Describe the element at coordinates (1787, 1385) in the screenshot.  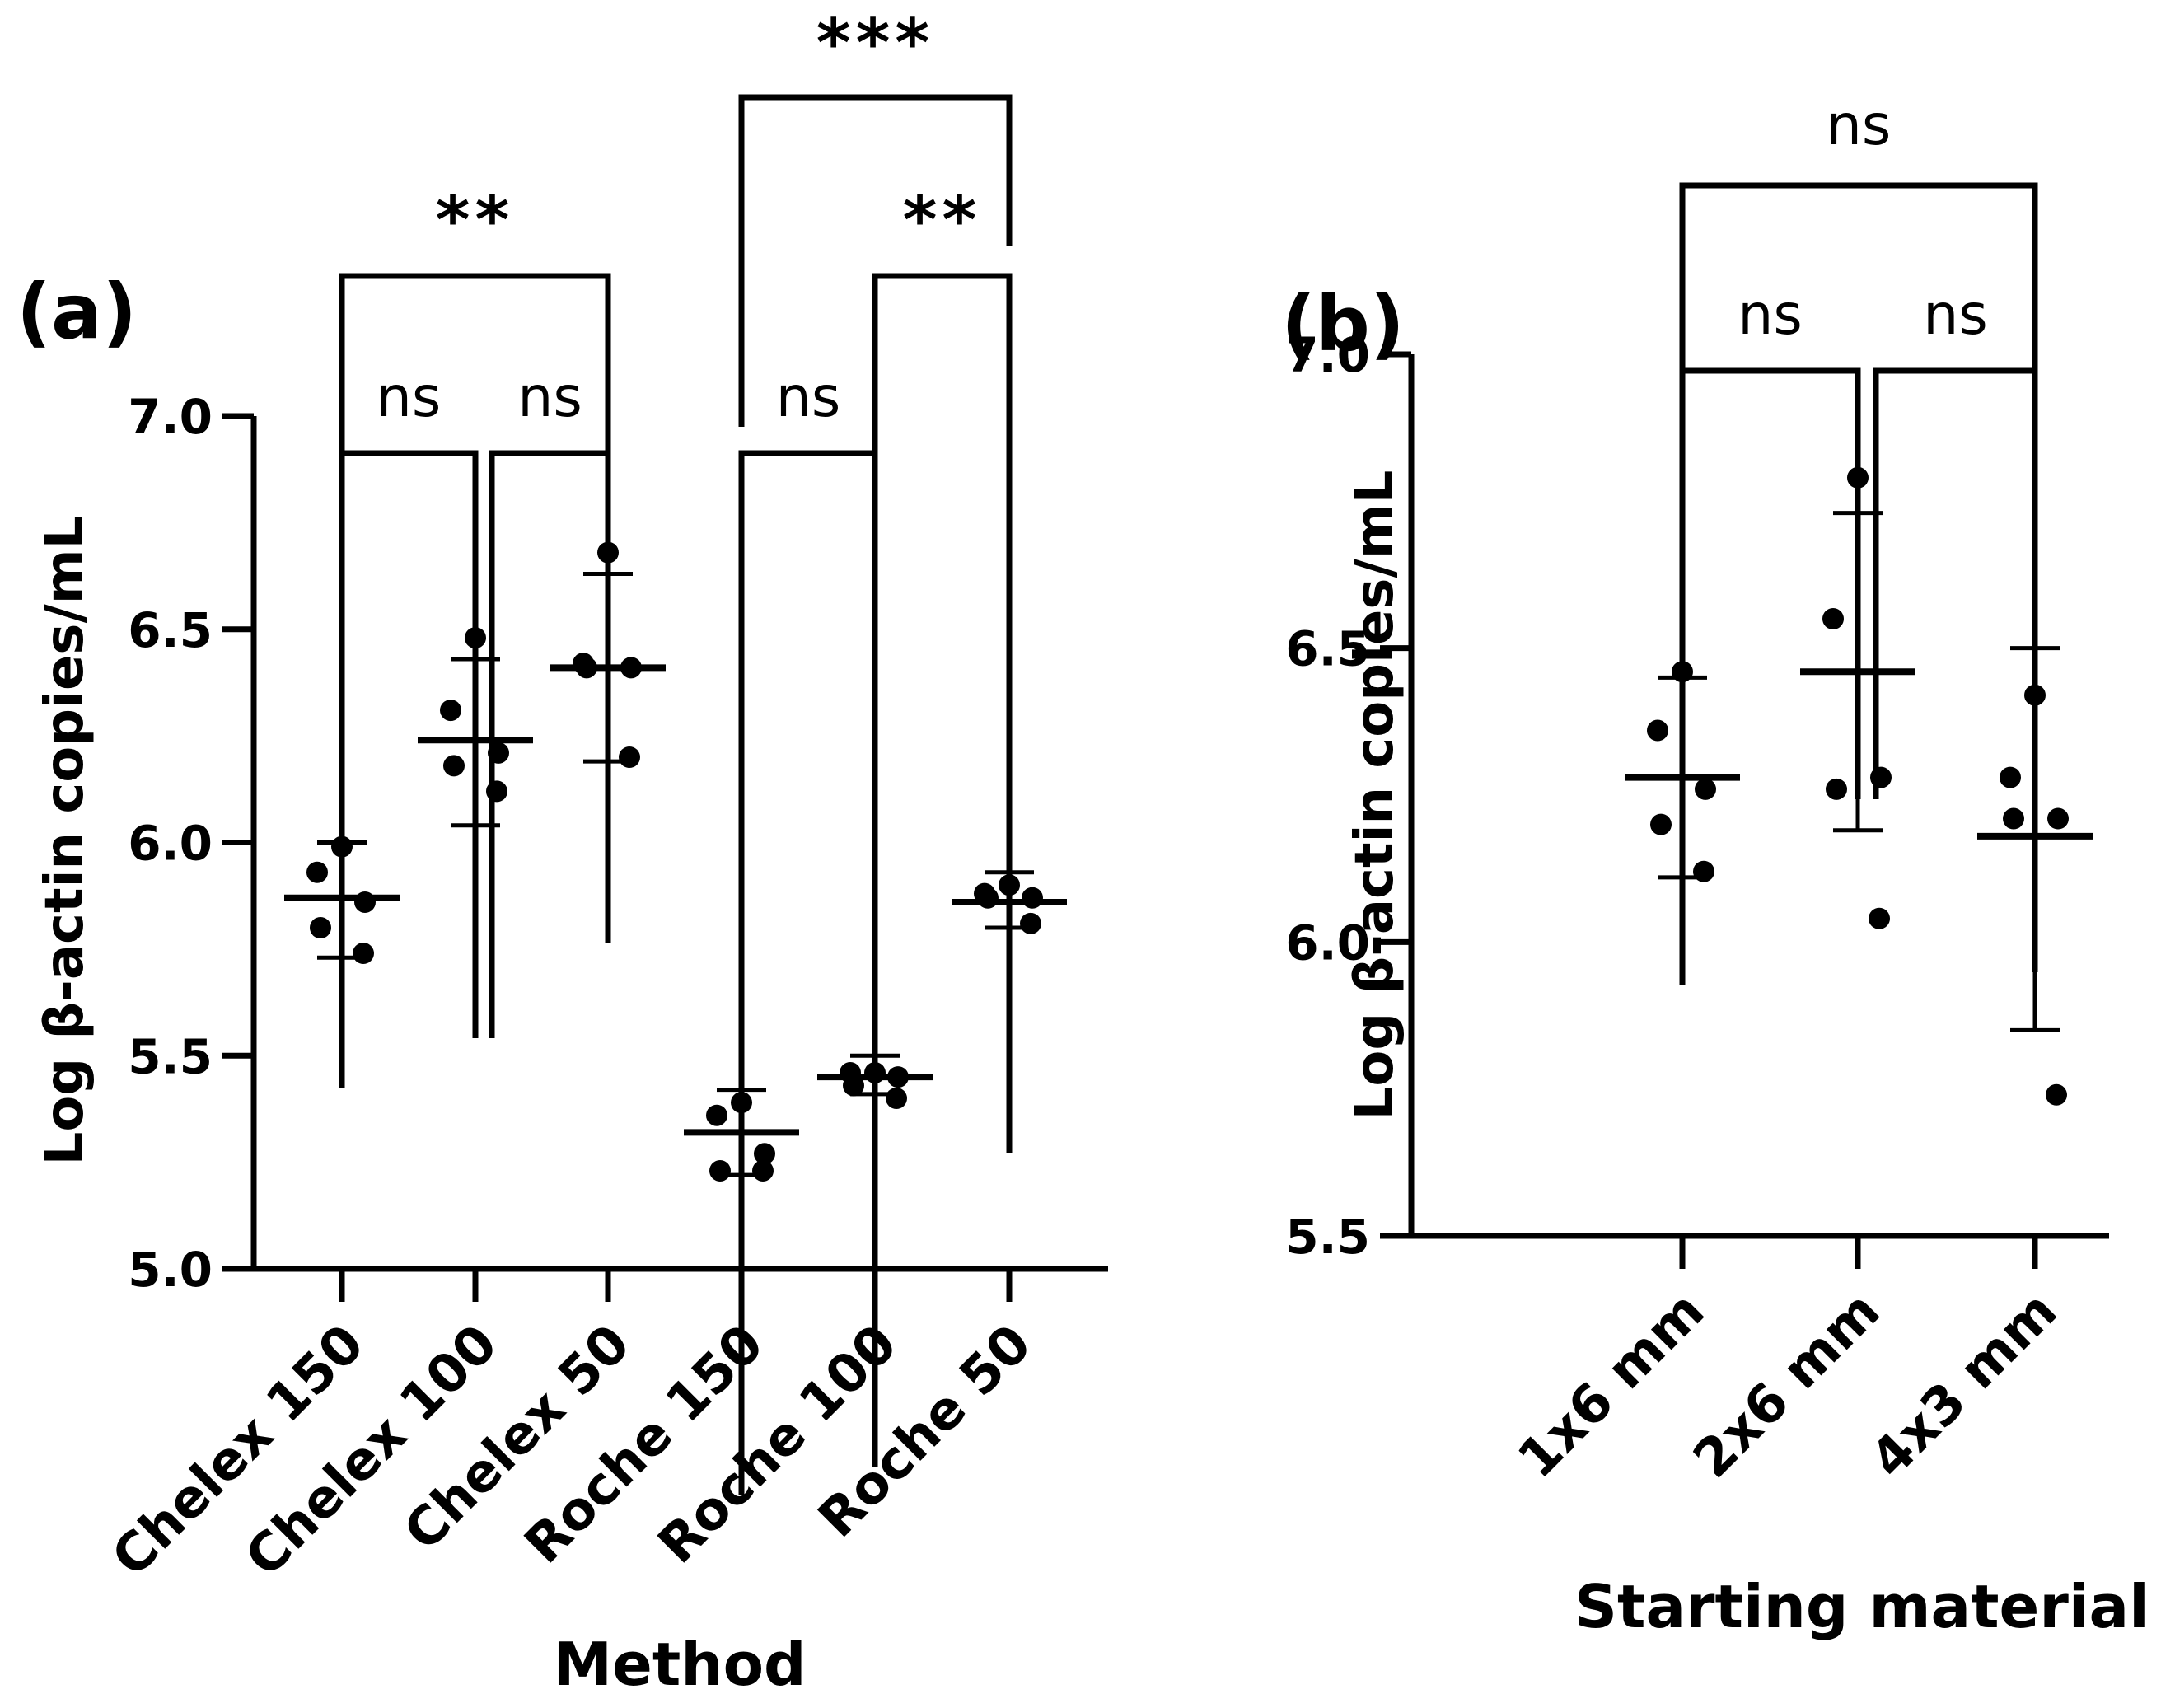
I see `x-tick-label: 2x6 mm` at that location.